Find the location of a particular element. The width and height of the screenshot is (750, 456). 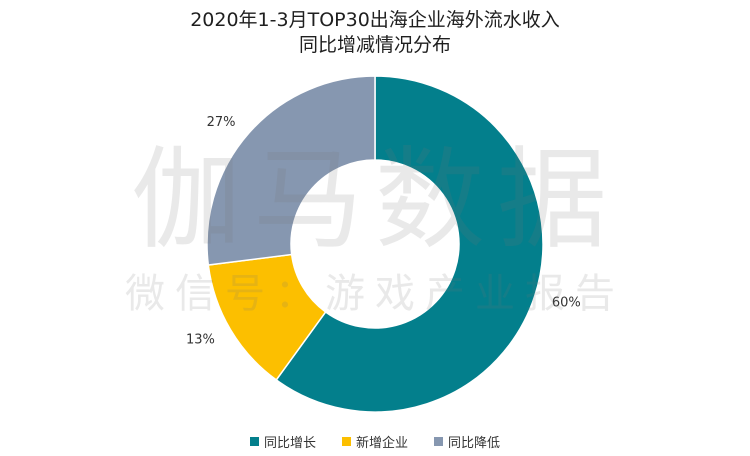

legend-label-3: 同比降低 is located at coordinates (474, 443).